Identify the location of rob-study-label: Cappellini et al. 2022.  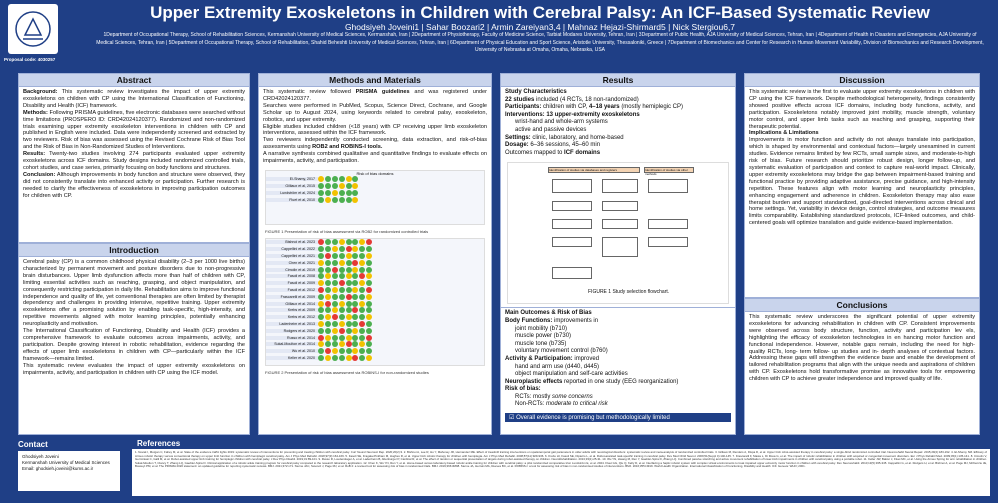
(292, 249).